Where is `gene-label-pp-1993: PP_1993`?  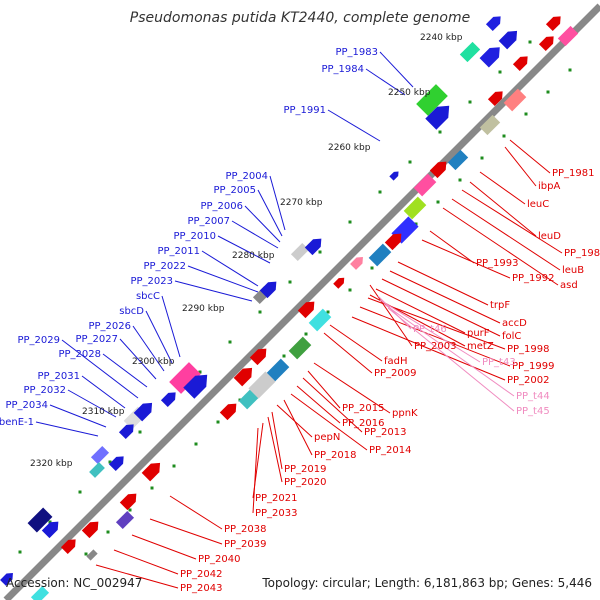
gene-label-pp-1993: PP_1993 is located at coordinates (497, 263).